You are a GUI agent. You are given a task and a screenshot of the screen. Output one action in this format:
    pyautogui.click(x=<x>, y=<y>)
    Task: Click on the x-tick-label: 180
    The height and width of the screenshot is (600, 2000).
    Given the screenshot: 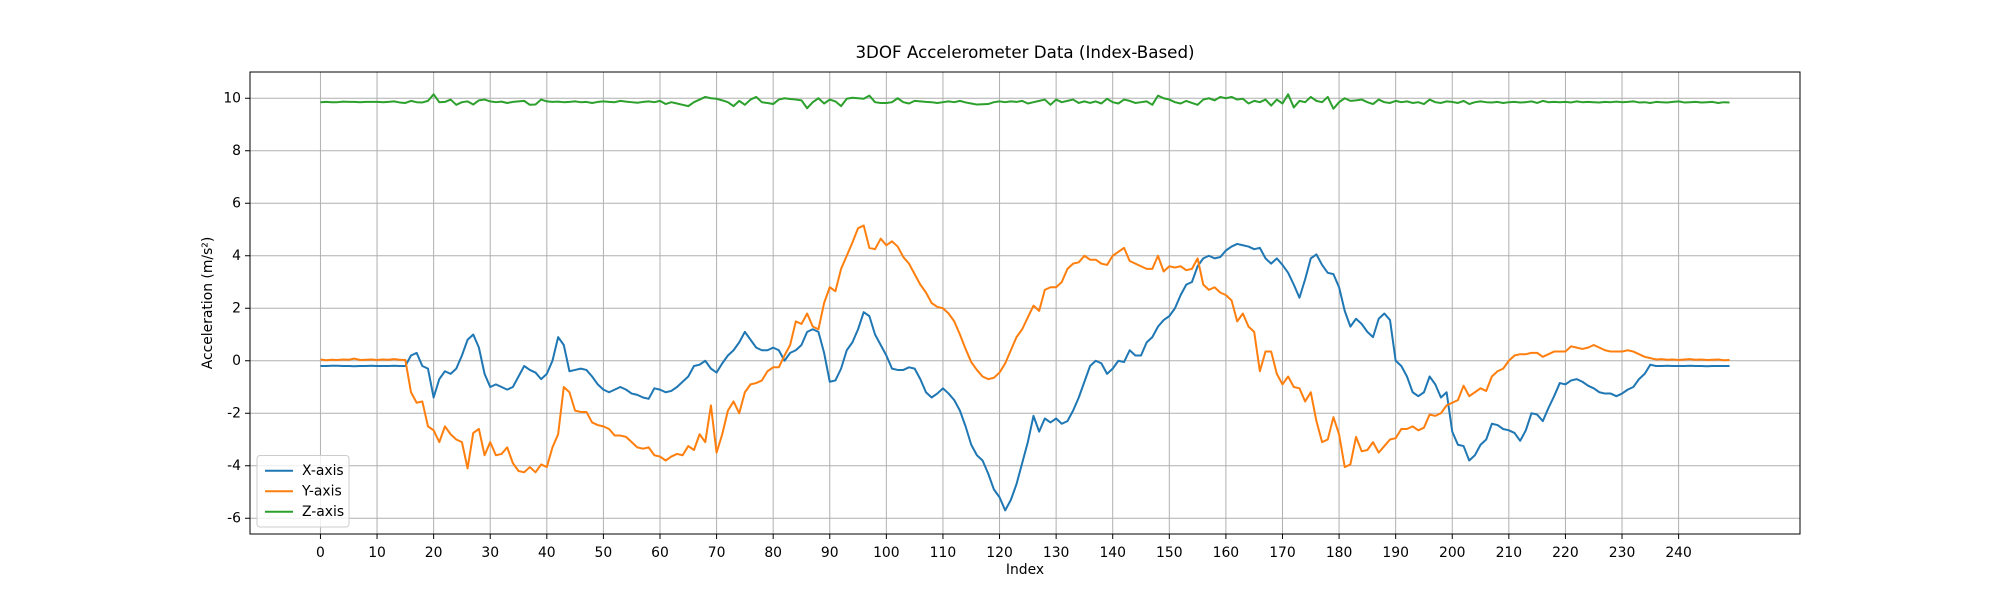 What is the action you would take?
    pyautogui.click(x=1339, y=553)
    